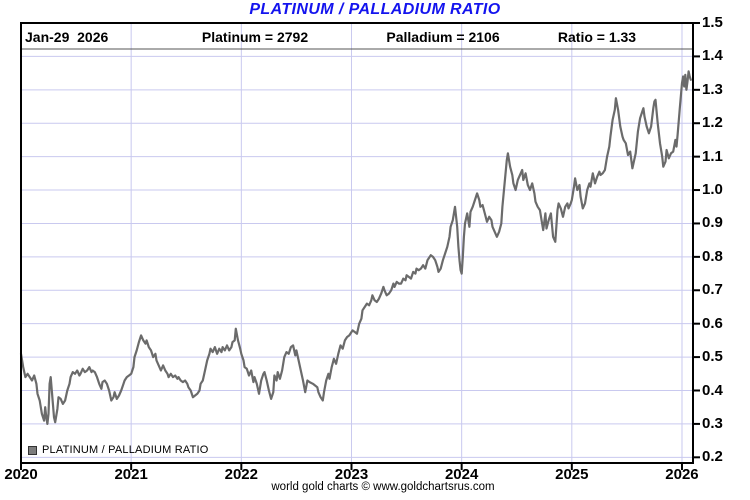 The width and height of the screenshot is (750, 500). I want to click on y-axis-label: 0.6, so click(712, 323).